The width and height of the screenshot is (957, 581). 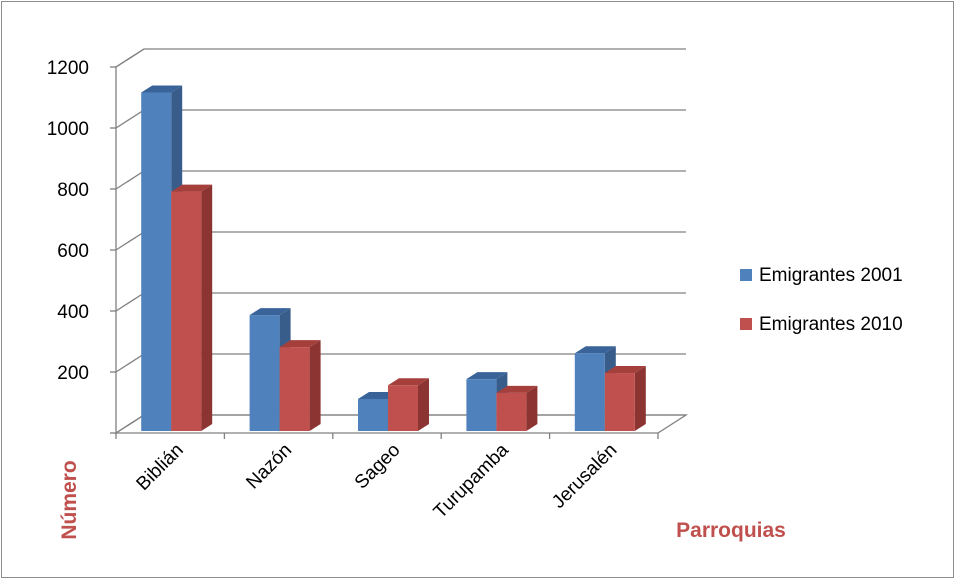 I want to click on legend-label-emigrantes-2010: Emigrantes 2010, so click(x=831, y=324).